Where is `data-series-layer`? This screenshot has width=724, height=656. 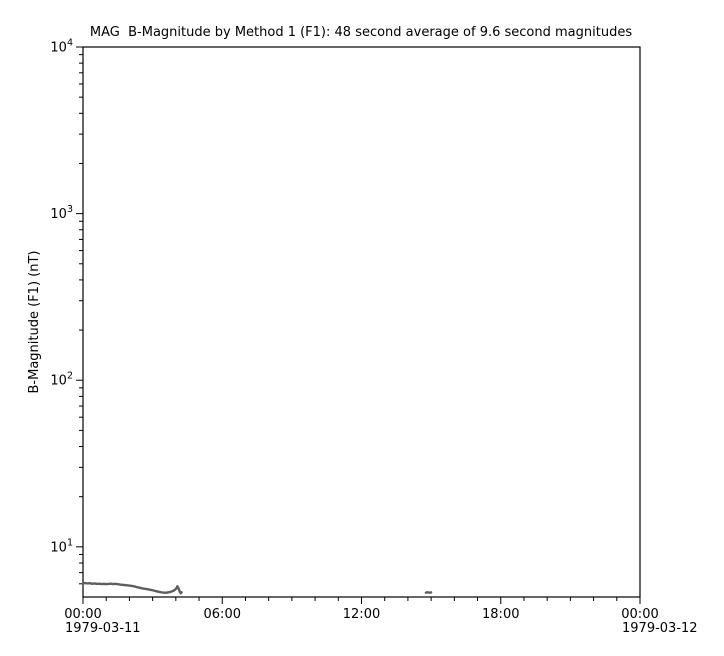
data-series-layer is located at coordinates (257, 588).